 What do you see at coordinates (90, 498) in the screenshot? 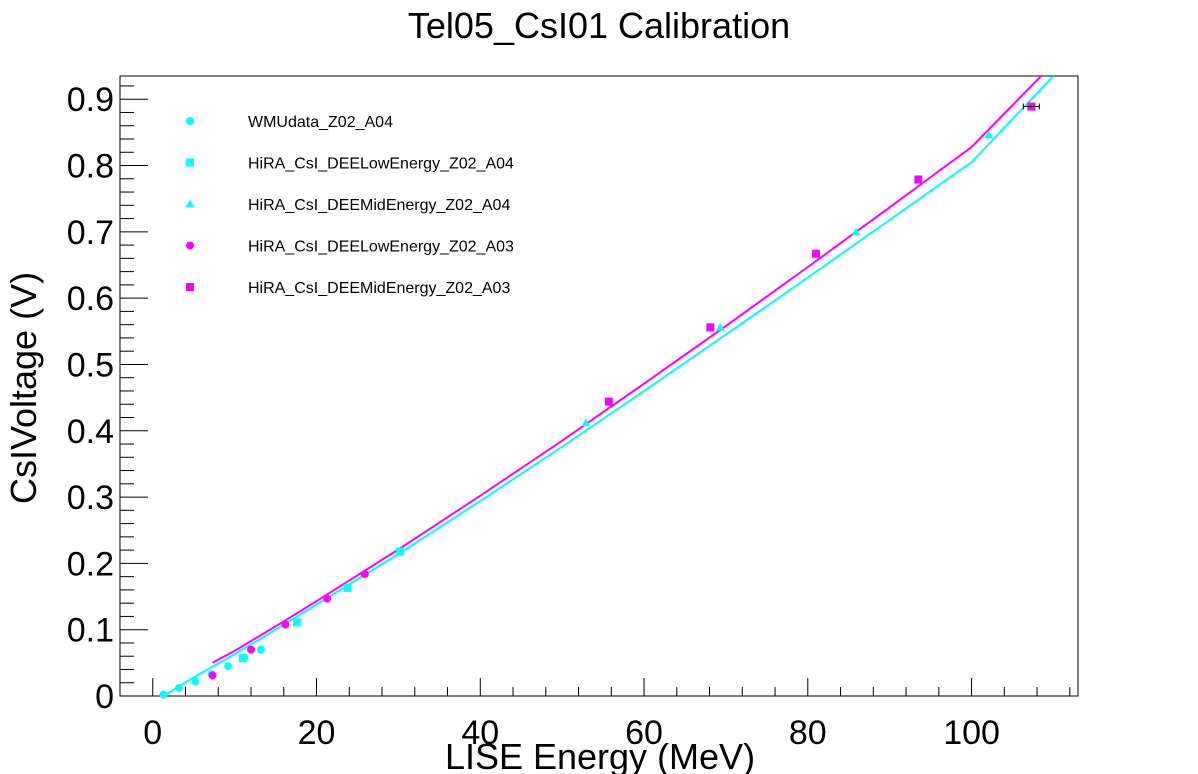
I see `y-tick-label: 0.3` at bounding box center [90, 498].